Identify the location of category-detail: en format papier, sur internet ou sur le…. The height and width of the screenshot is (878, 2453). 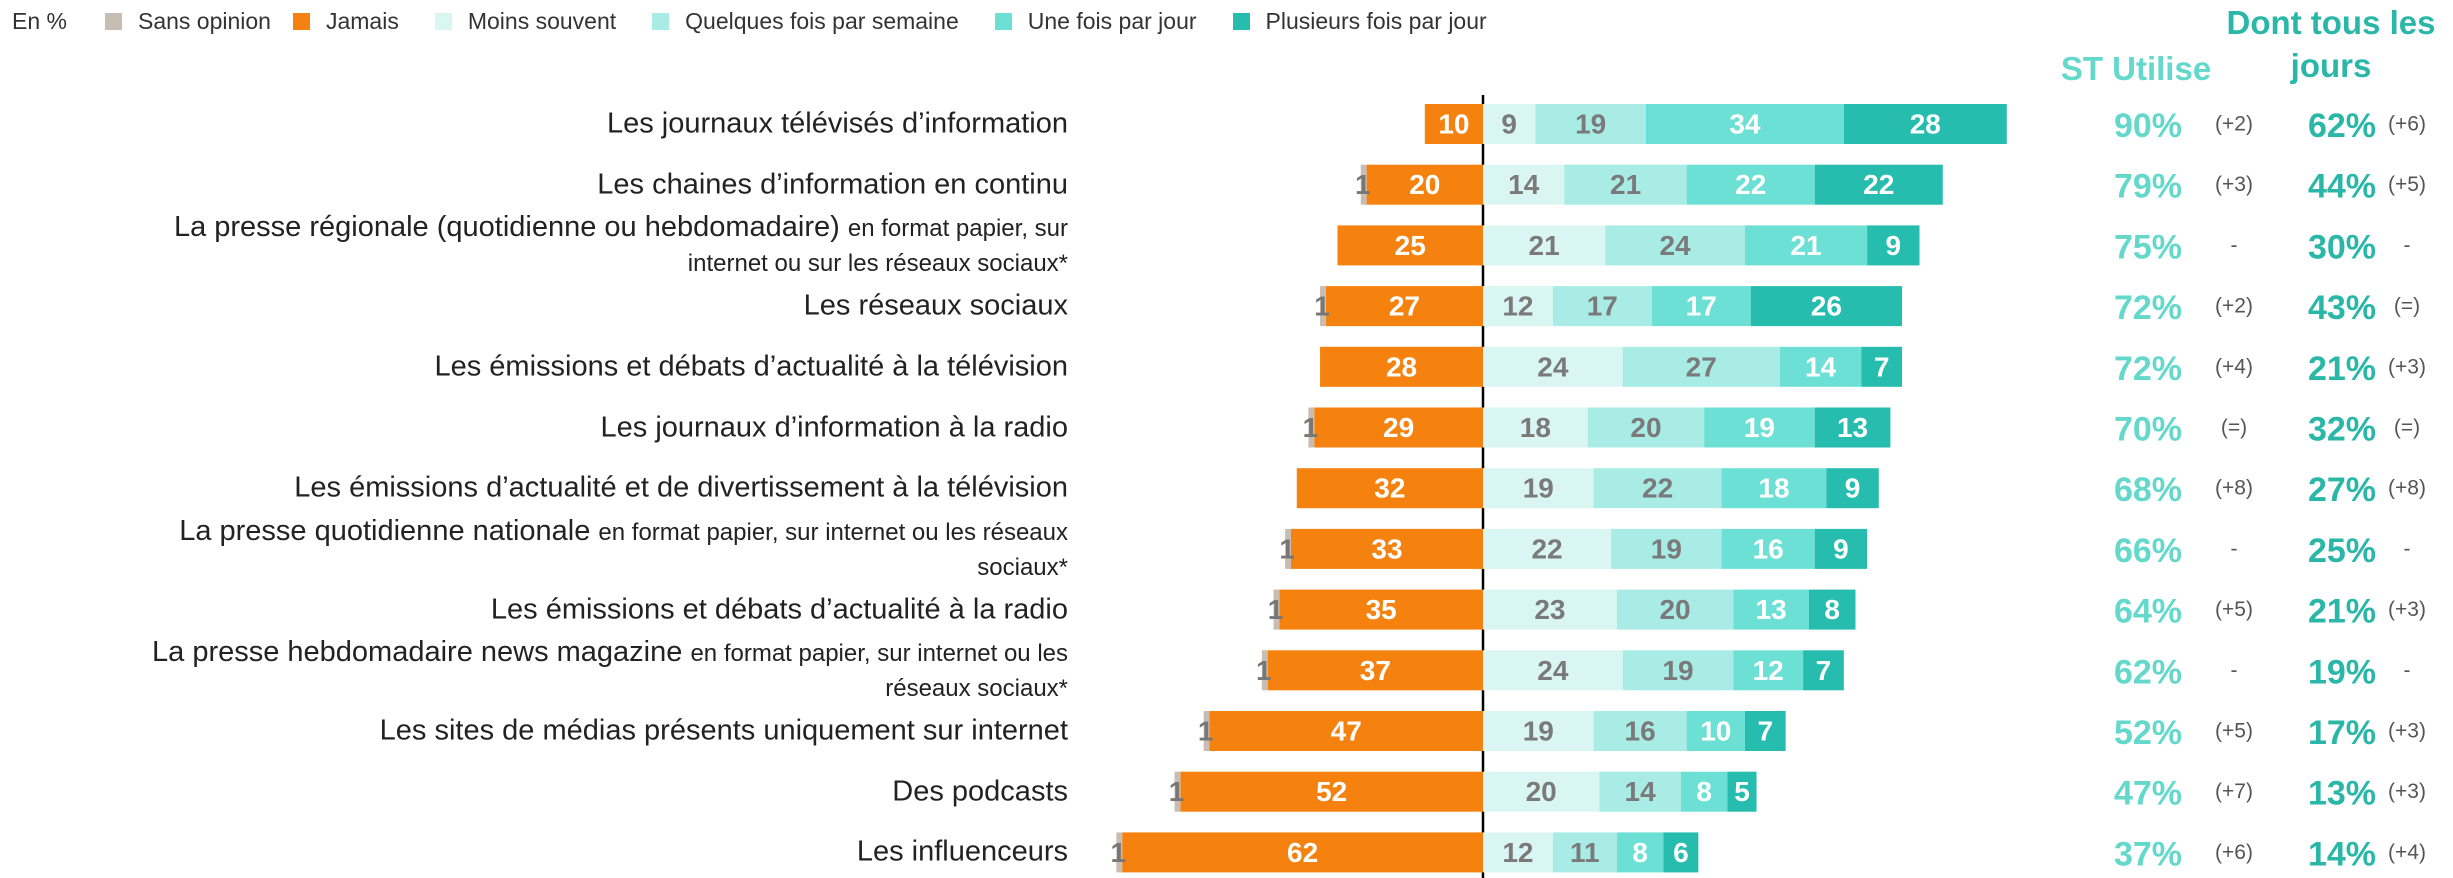
(877, 246).